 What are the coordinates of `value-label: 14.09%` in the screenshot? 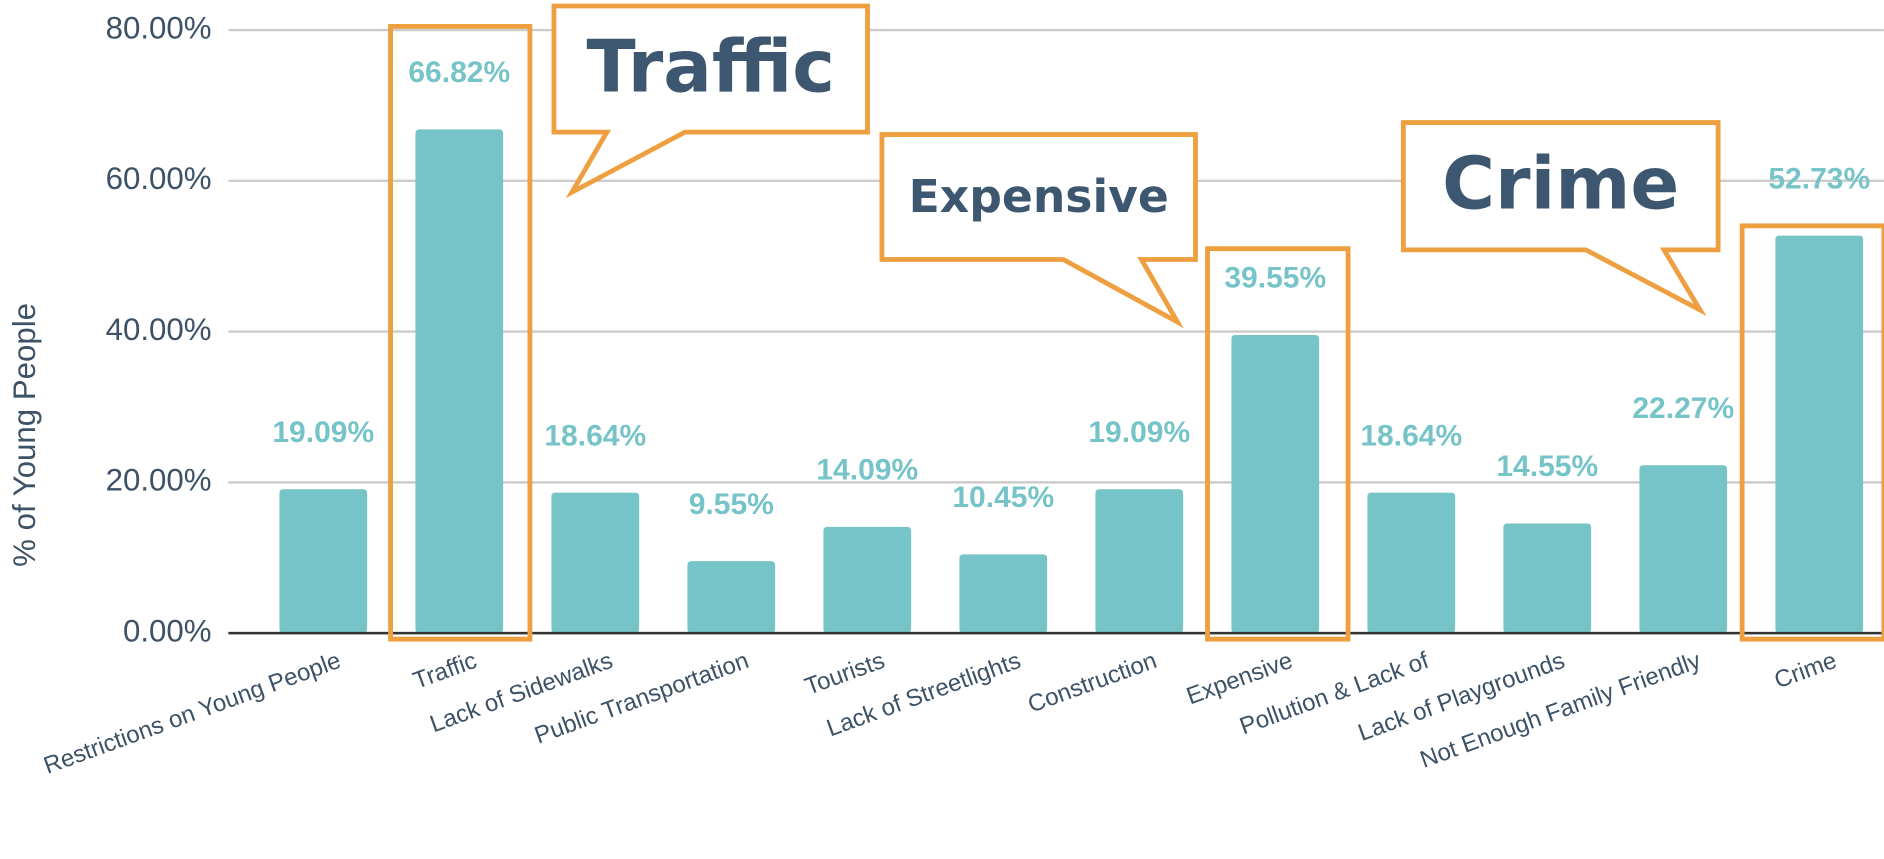 It's located at (867, 470).